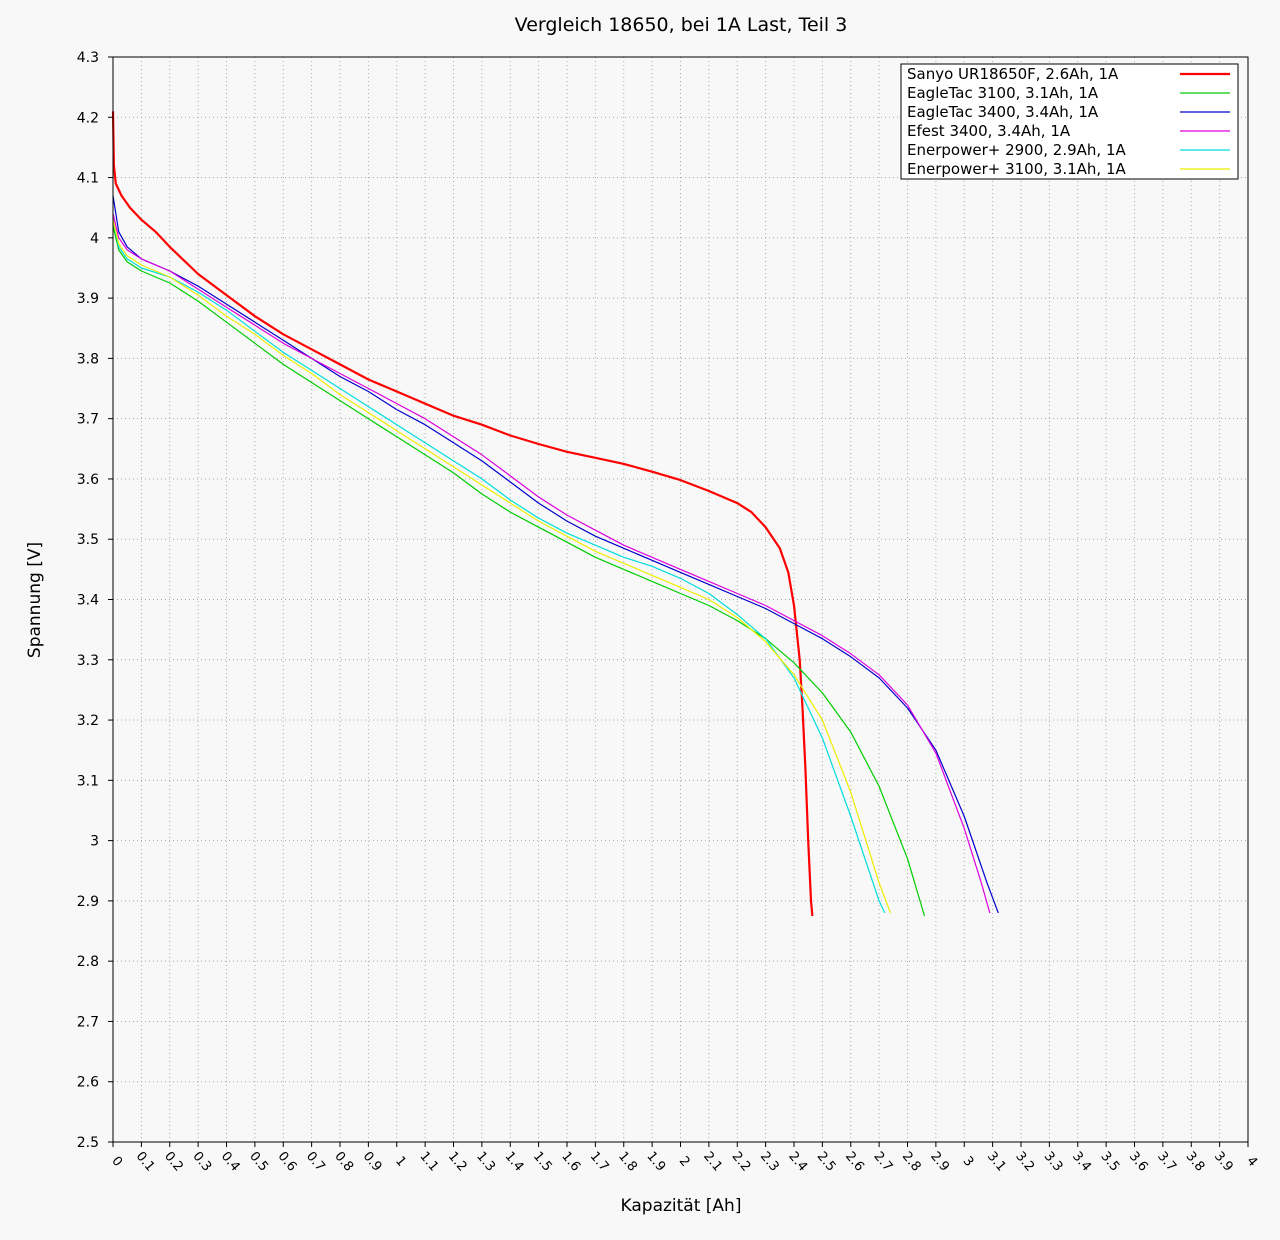  Describe the element at coordinates (88, 1022) in the screenshot. I see `y-tick-label: 2.7` at that location.